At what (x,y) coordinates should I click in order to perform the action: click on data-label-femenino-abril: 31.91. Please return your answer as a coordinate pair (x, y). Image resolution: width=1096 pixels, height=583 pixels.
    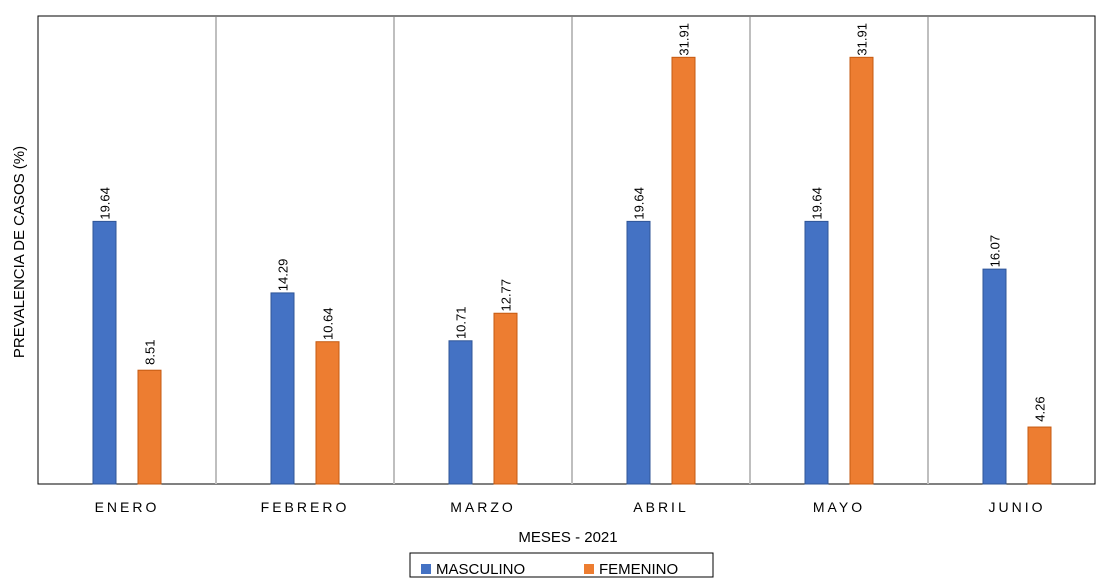
    Looking at the image, I should click on (684, 39).